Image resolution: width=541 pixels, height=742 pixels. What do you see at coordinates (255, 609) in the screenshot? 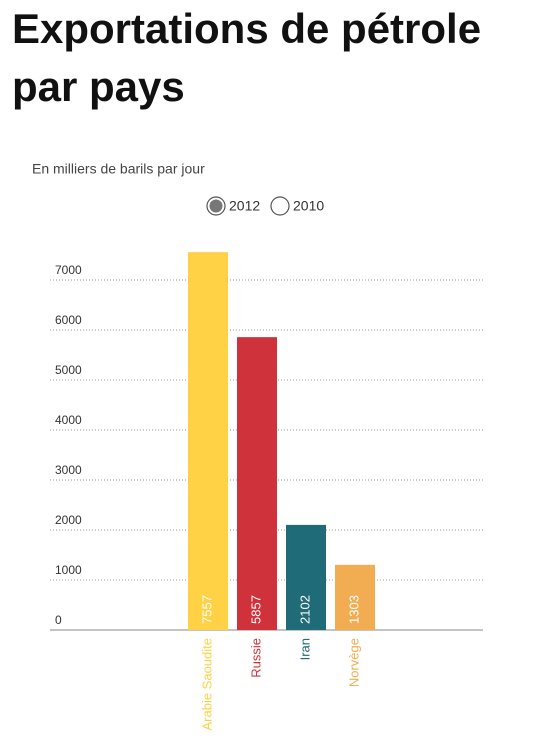
I see `value-label: 5857` at bounding box center [255, 609].